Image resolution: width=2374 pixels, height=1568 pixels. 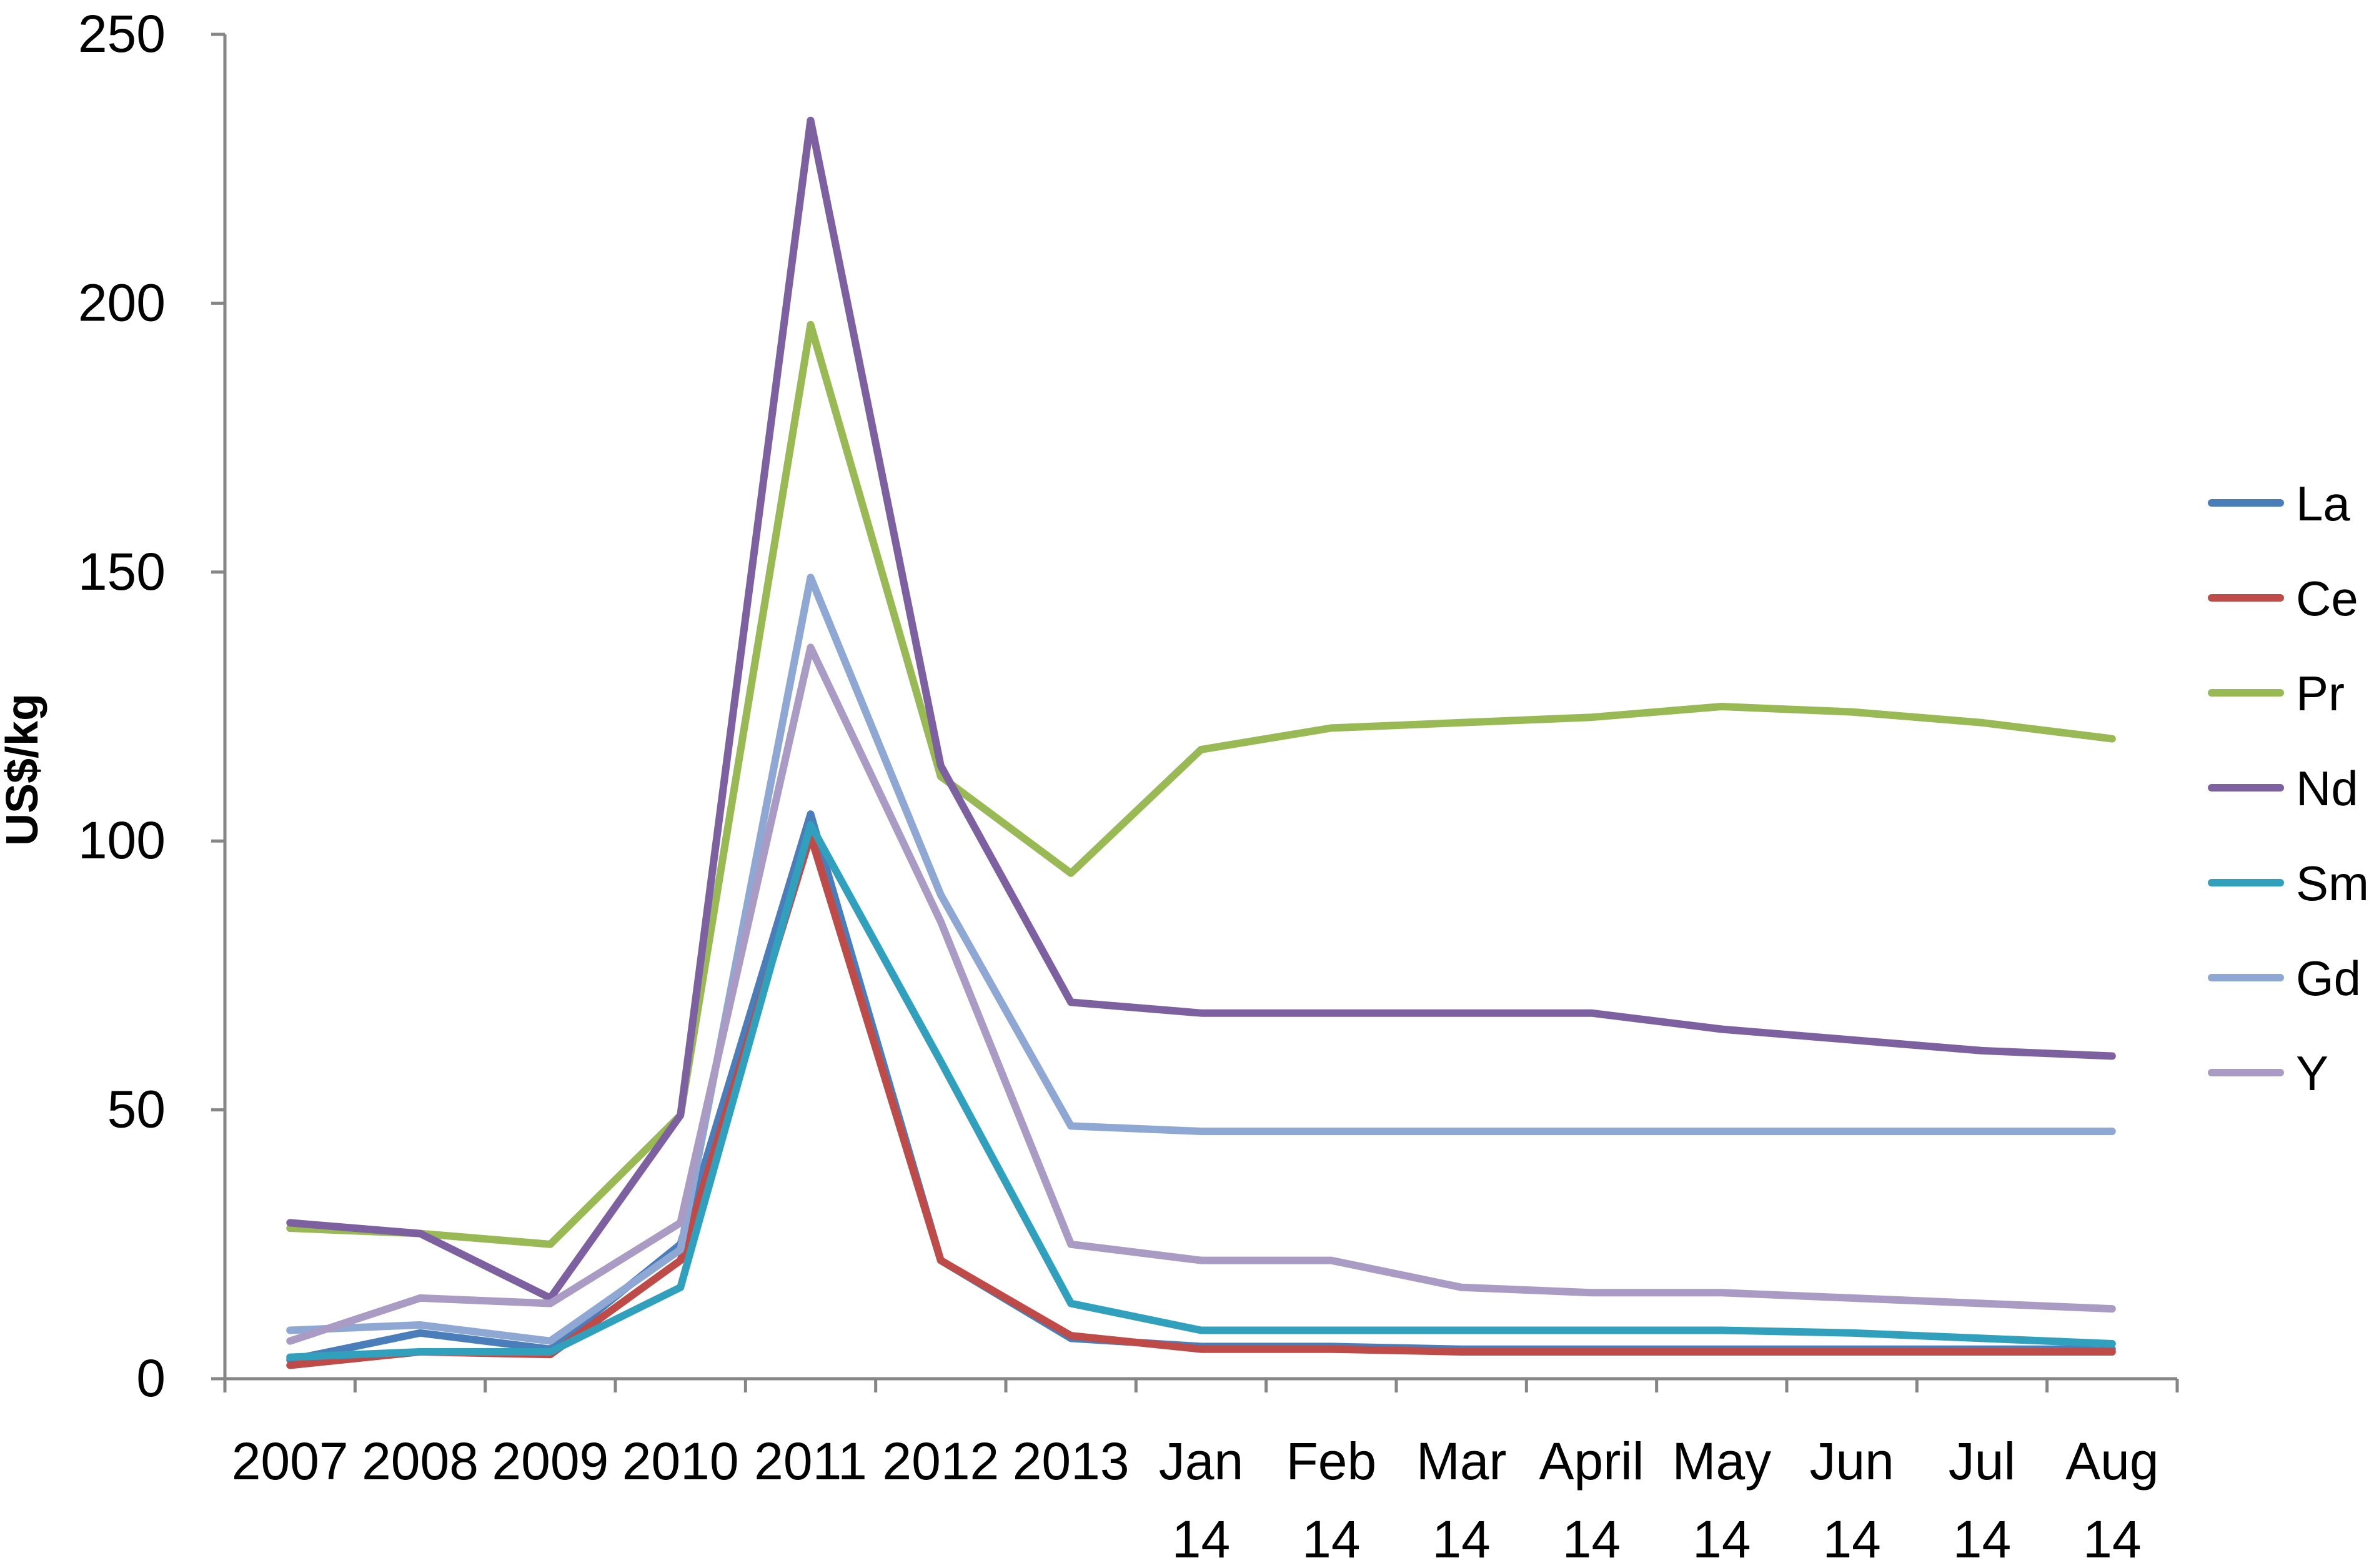 I want to click on x-tick-label: Jun, so click(x=1851, y=1461).